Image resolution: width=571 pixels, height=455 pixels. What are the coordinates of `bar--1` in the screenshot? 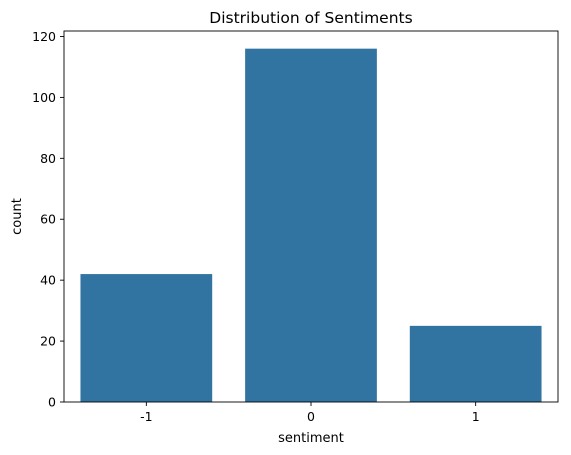 It's located at (146, 338).